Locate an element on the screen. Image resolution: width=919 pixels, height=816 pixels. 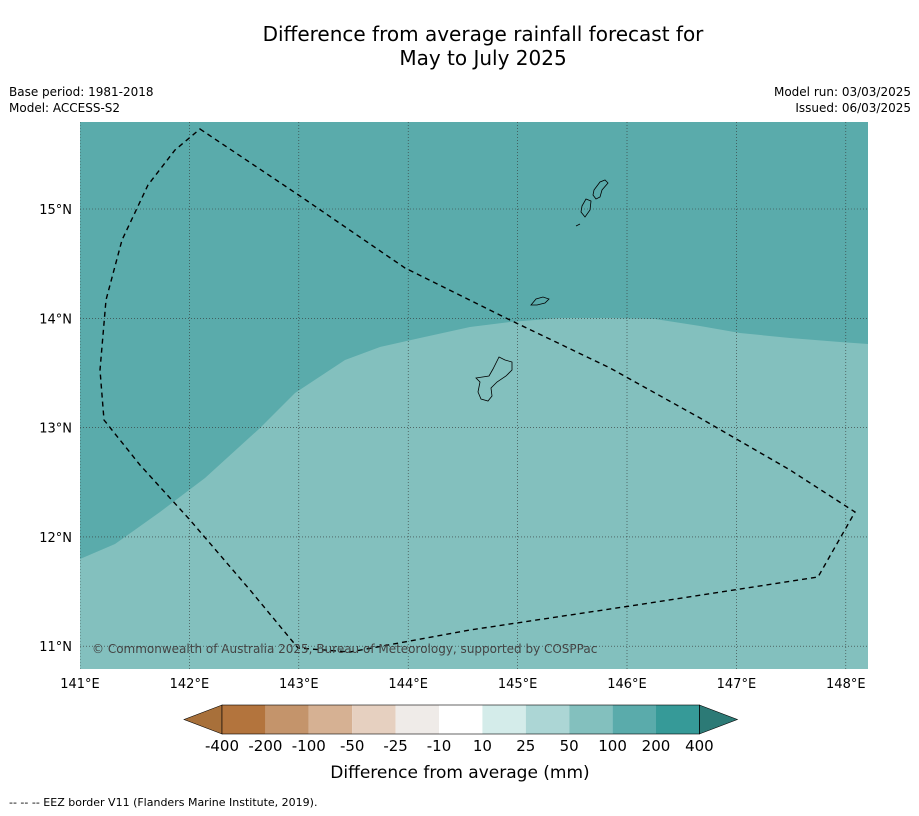
meta-left: Base period: 1981-2018 Model: ACCESS-S2 is located at coordinates (81, 100).